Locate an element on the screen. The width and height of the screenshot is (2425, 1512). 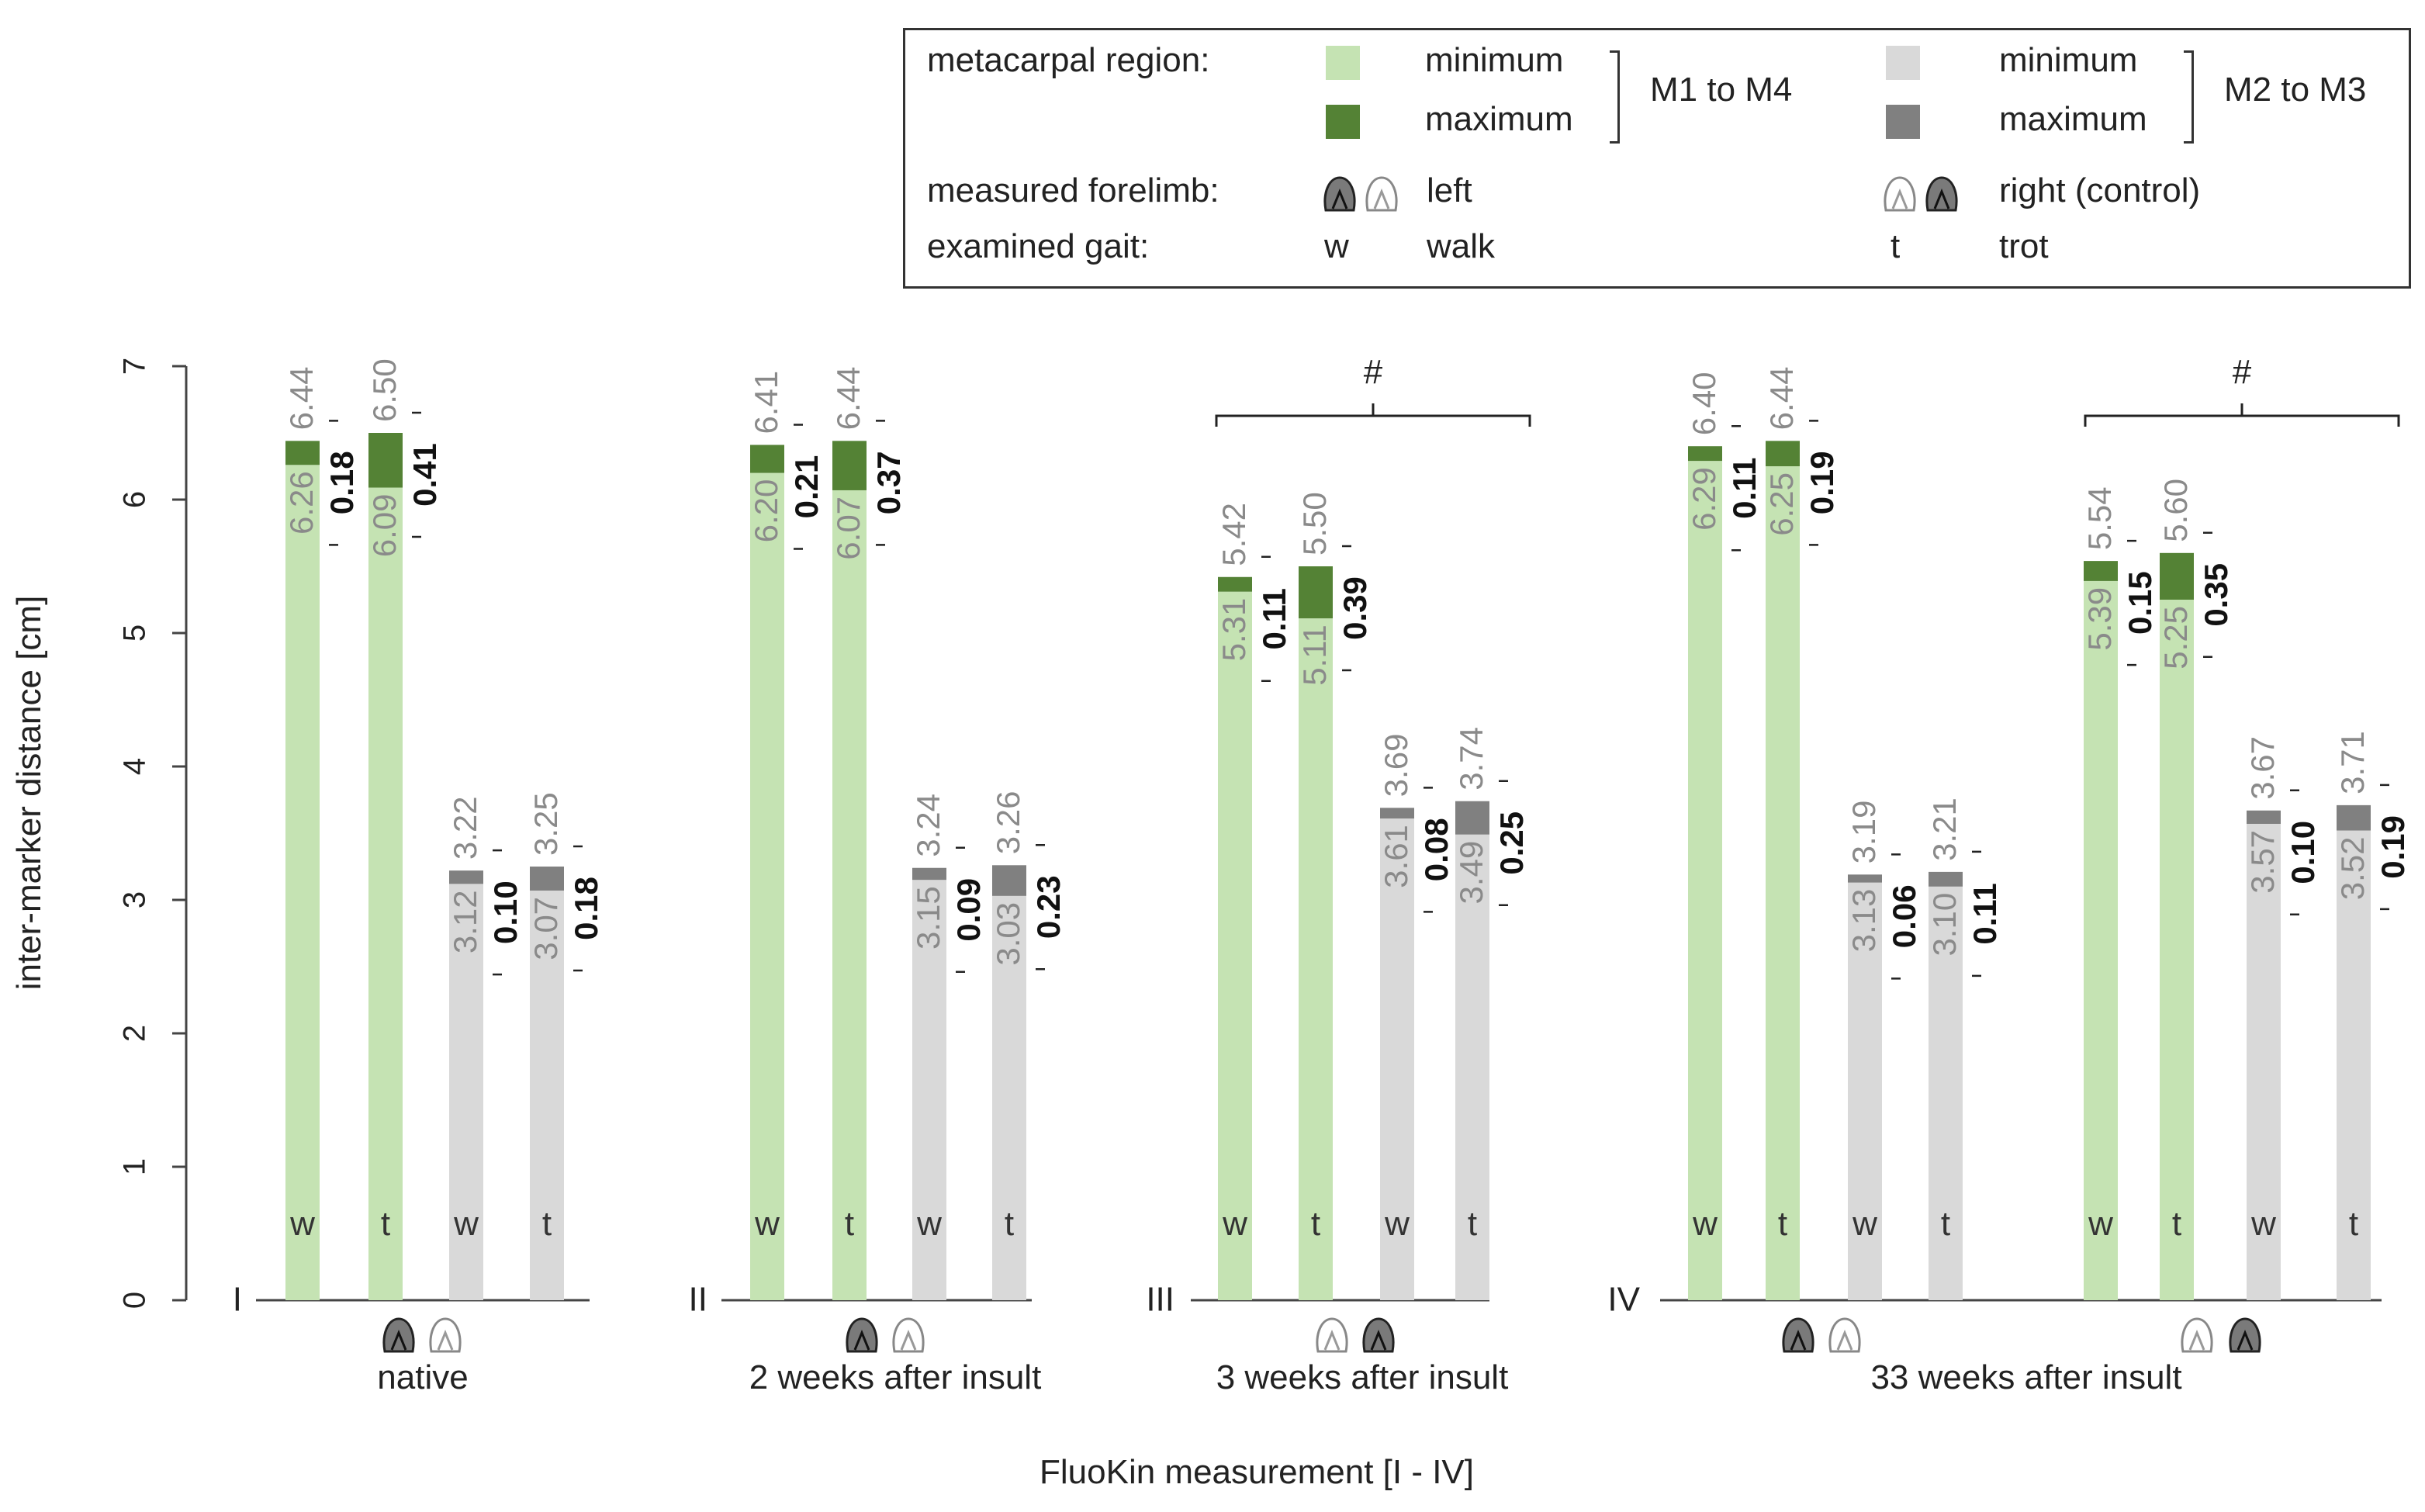
bar-max-label: 6.40 is located at coordinates (1704, 403).